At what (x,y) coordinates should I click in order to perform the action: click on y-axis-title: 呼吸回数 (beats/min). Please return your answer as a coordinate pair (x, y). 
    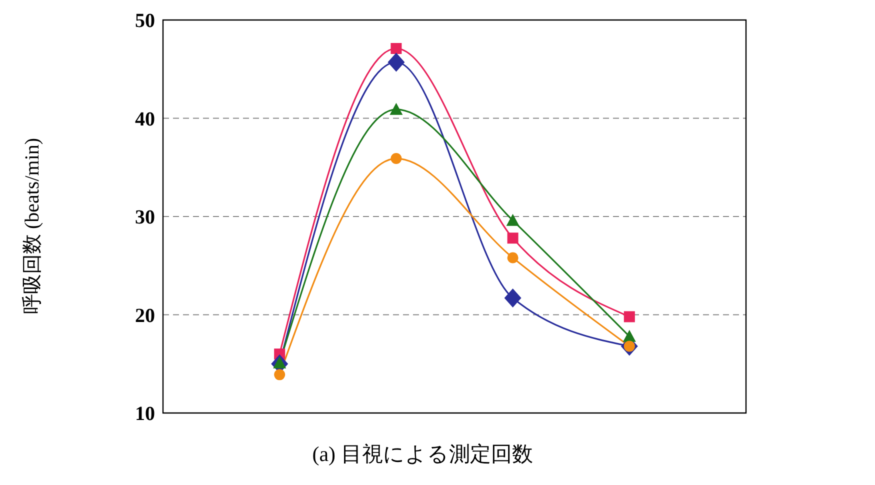
    Looking at the image, I should click on (32, 226).